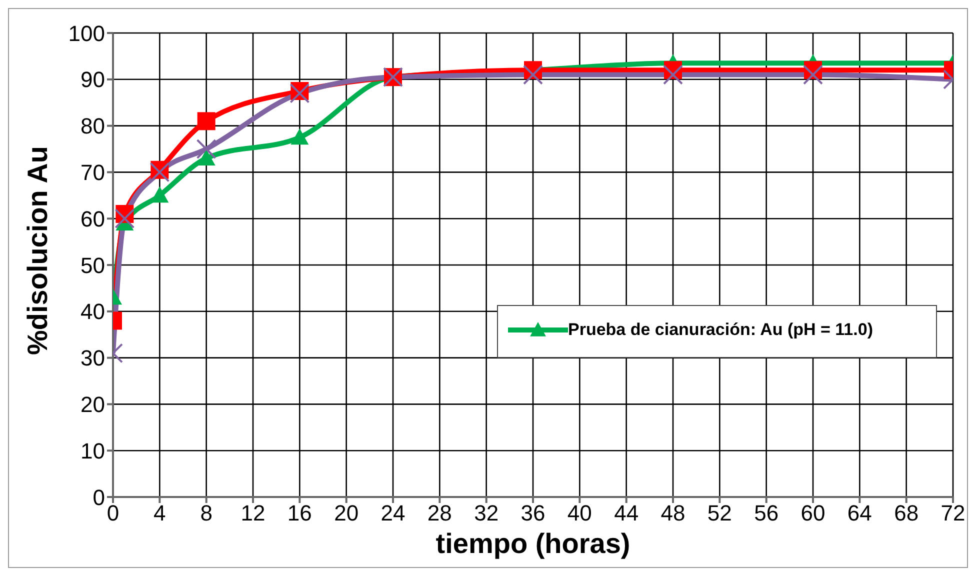 The height and width of the screenshot is (576, 976). I want to click on x-tick-label: 4, so click(160, 513).